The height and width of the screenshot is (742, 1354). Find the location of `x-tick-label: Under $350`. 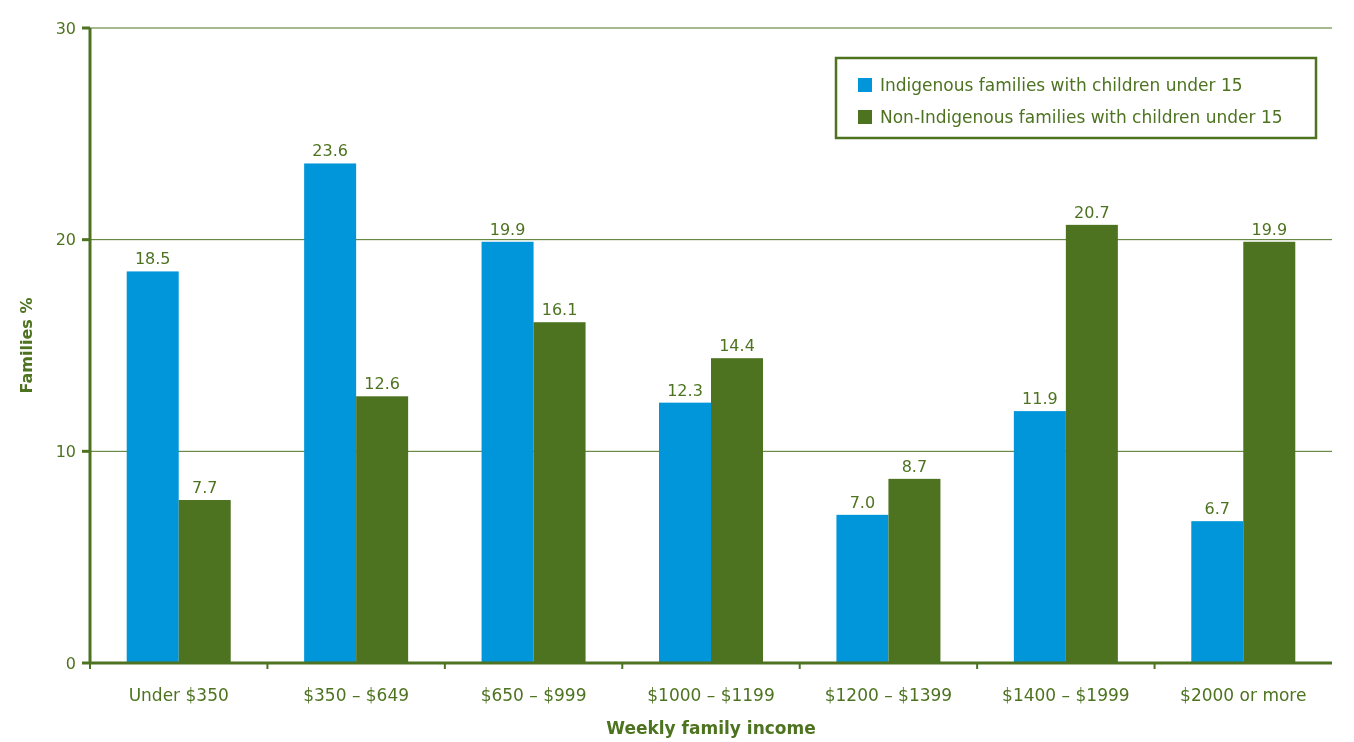

x-tick-label: Under $350 is located at coordinates (178, 695).